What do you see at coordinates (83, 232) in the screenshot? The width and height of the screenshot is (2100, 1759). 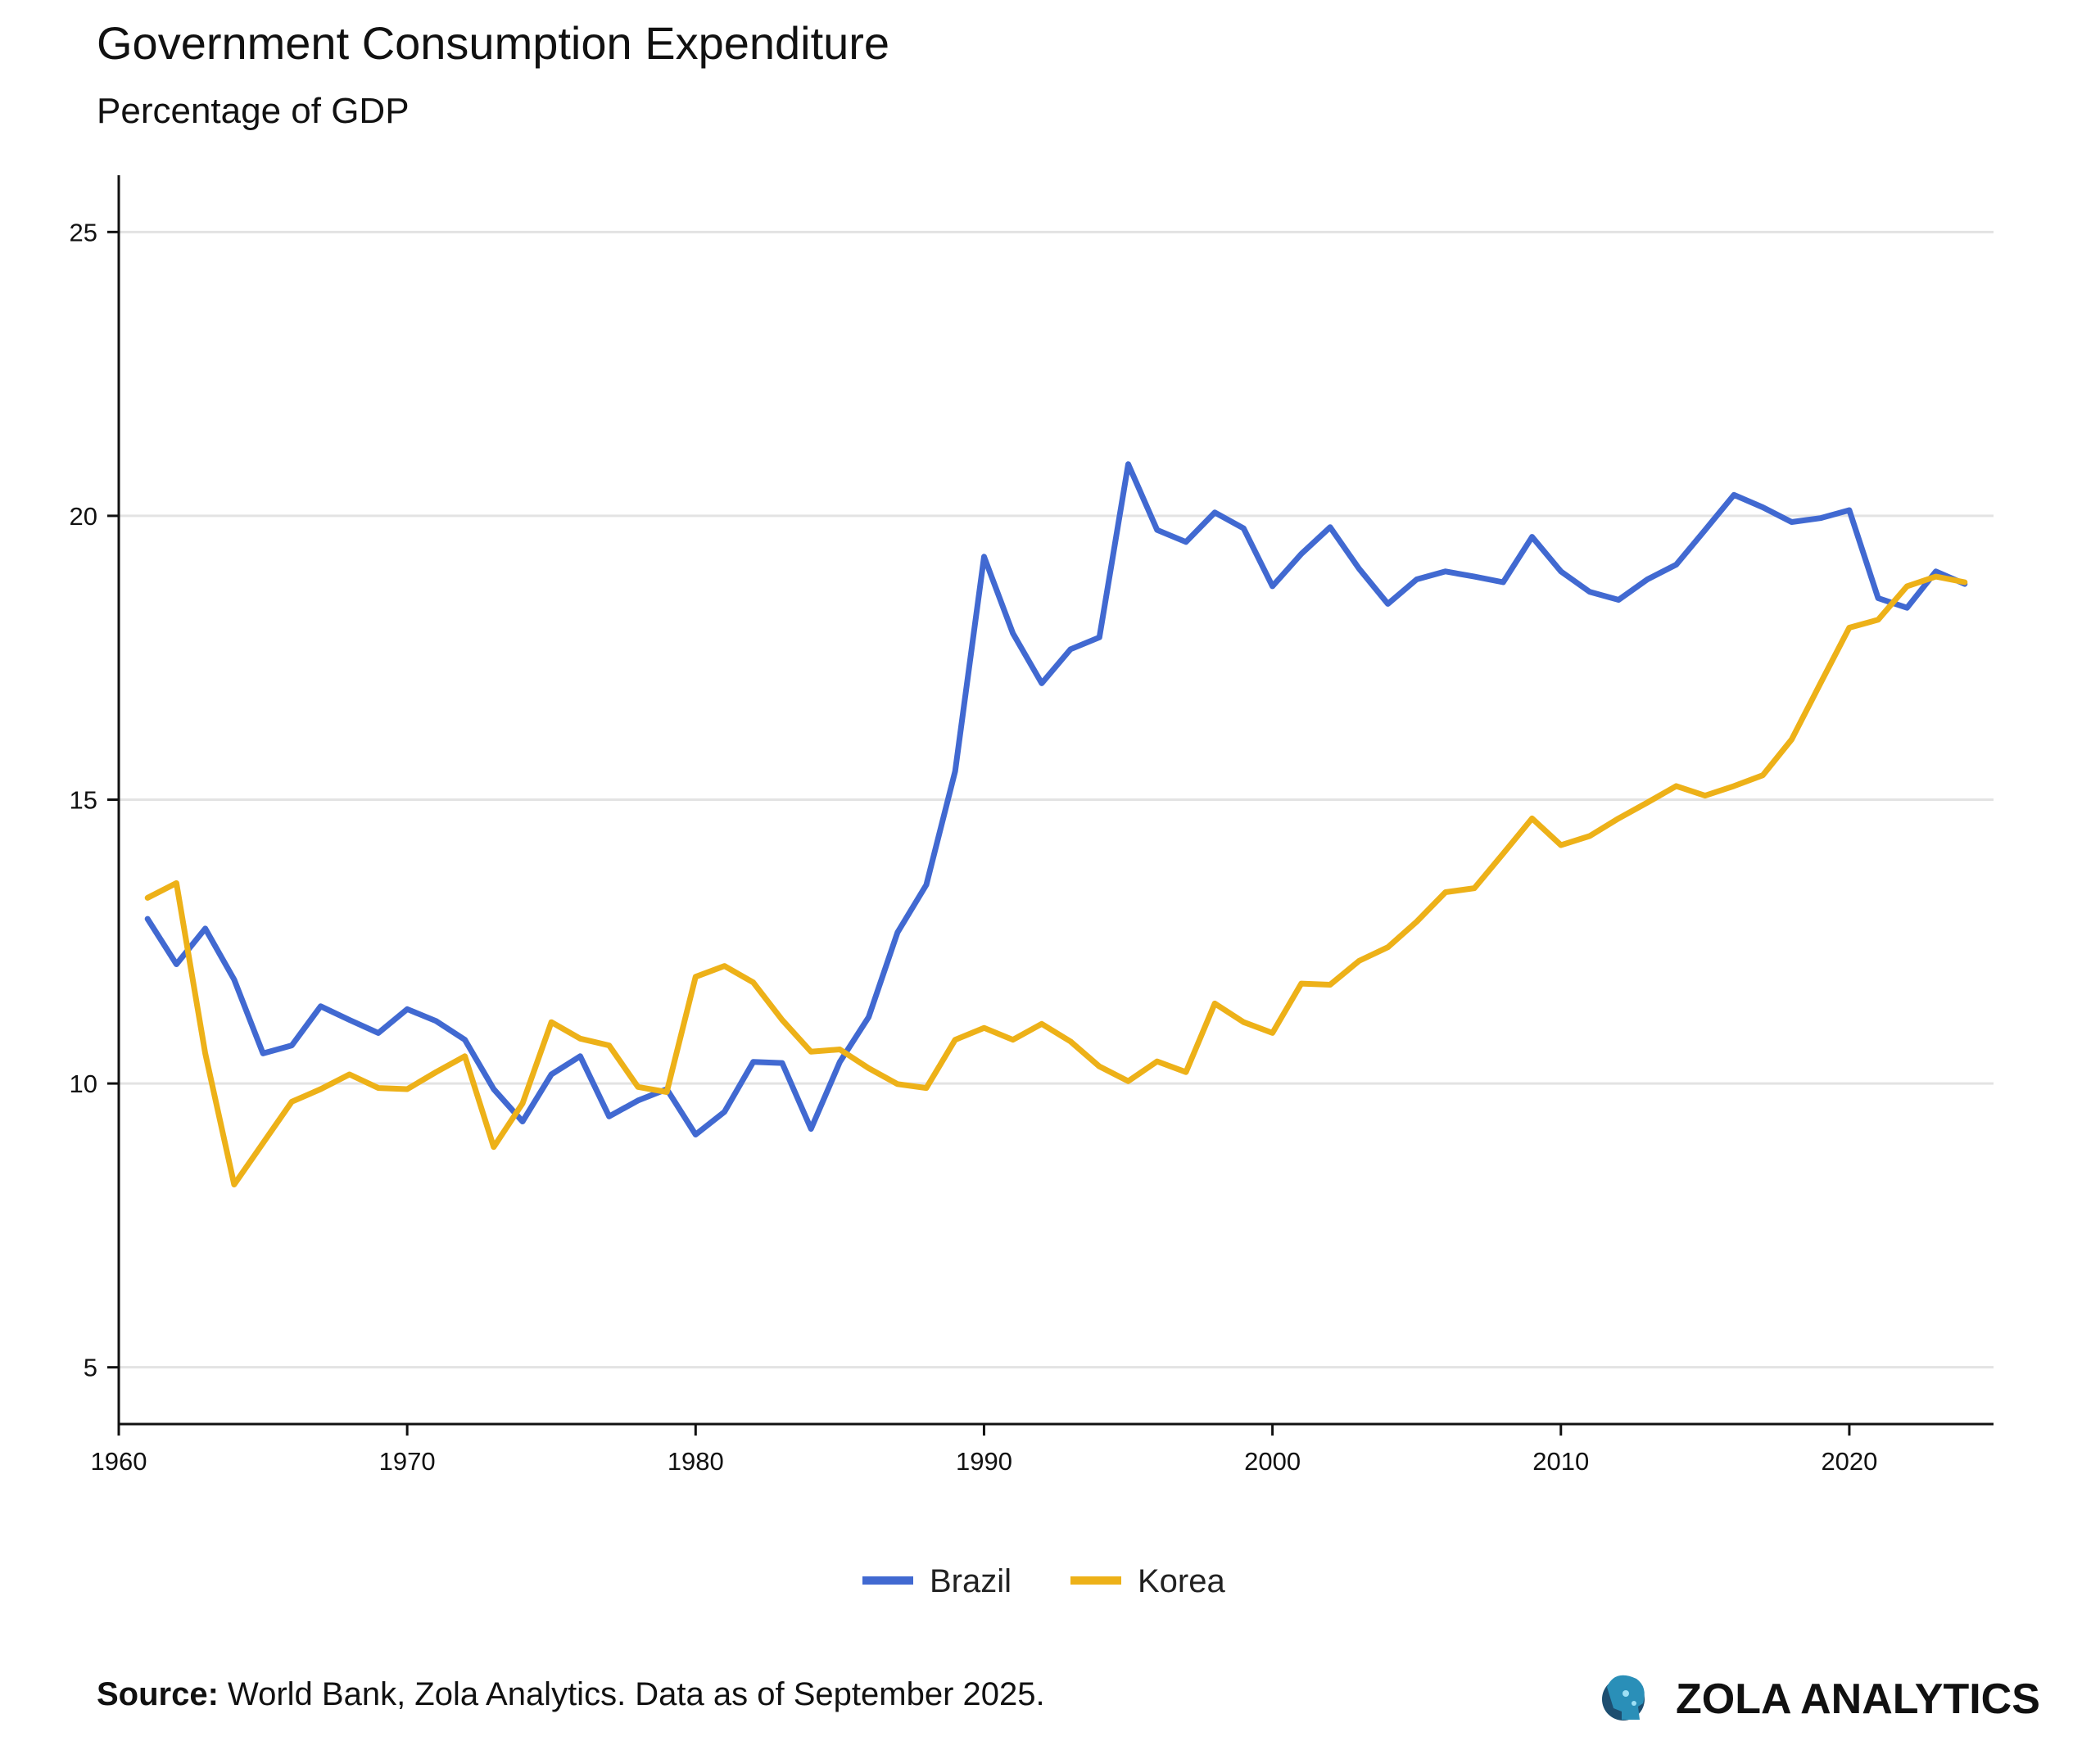 I see `y-tick-label: 25` at bounding box center [83, 232].